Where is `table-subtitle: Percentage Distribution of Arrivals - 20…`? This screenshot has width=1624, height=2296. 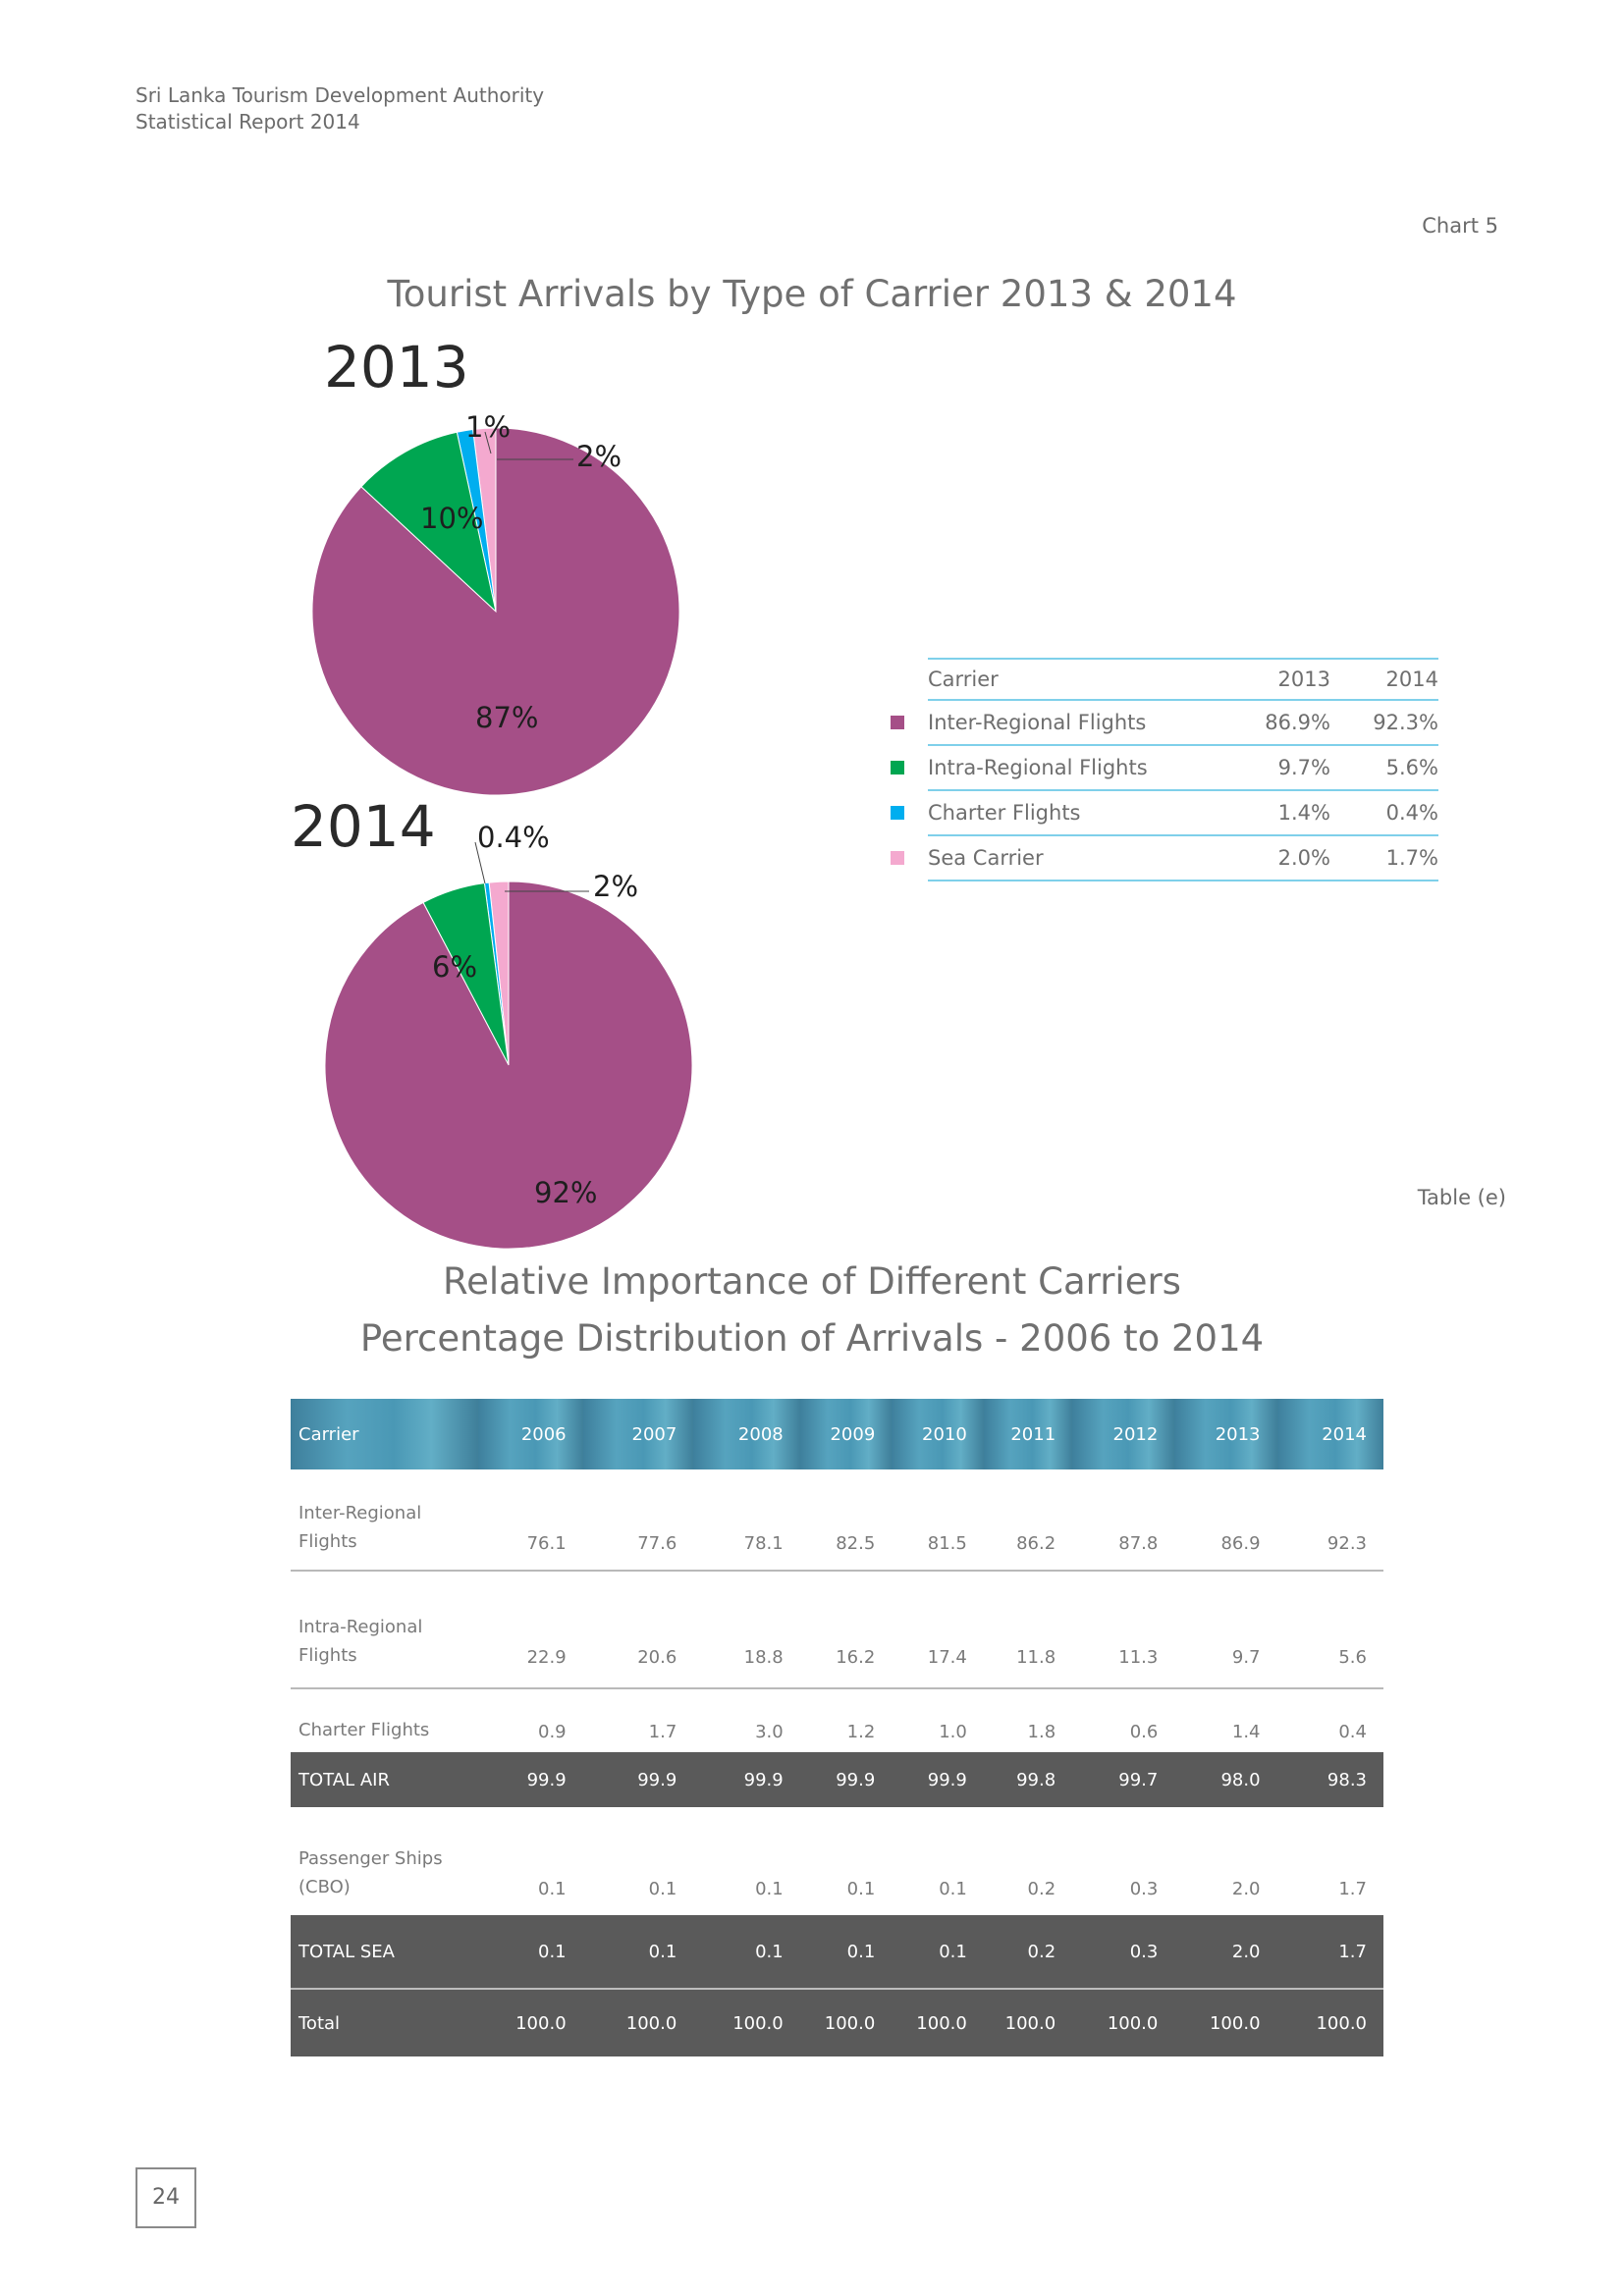
table-subtitle: Percentage Distribution of Arrivals - 20… is located at coordinates (812, 1339).